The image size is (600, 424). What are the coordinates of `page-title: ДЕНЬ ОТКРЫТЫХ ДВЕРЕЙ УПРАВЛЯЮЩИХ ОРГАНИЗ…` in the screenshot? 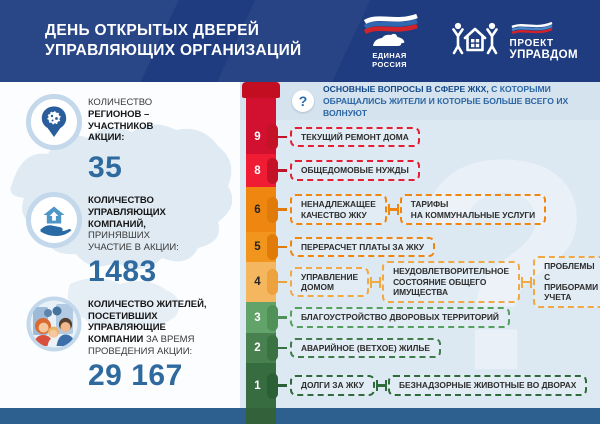 It's located at (173, 41).